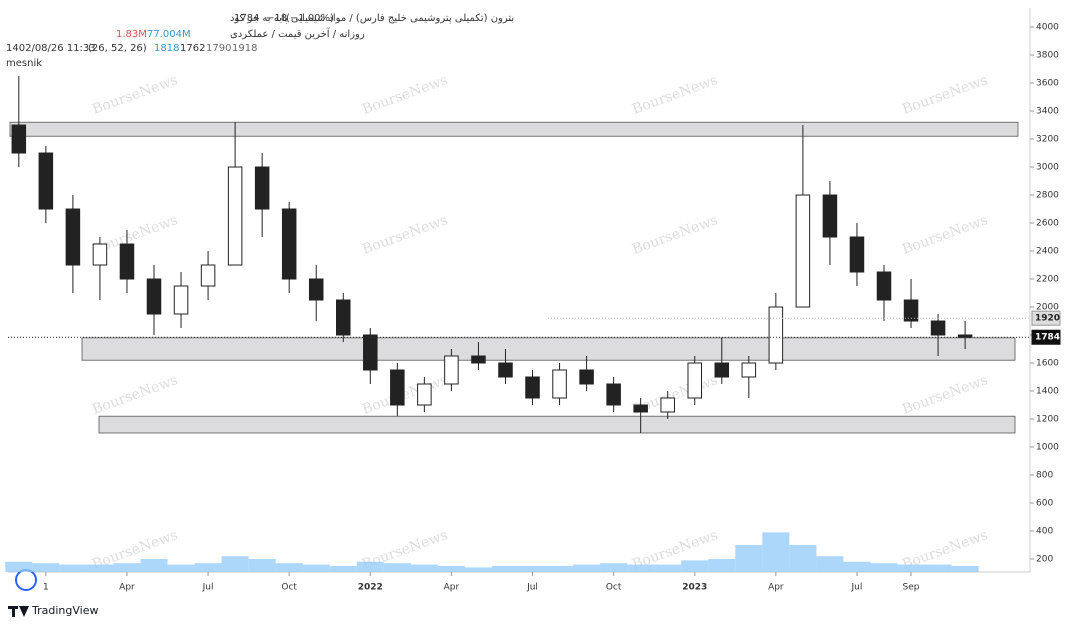 Image resolution: width=1080 pixels, height=626 pixels. Describe the element at coordinates (297, 33) in the screenshot. I see `chart-settings: روزانه / آخرین قیمت / عملکردی` at that location.